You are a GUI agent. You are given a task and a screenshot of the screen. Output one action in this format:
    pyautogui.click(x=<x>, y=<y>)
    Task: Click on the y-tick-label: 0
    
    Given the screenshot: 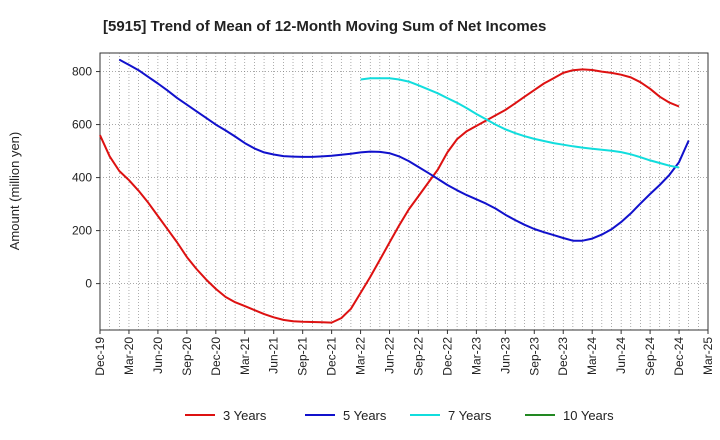 What is the action you would take?
    pyautogui.click(x=88, y=284)
    